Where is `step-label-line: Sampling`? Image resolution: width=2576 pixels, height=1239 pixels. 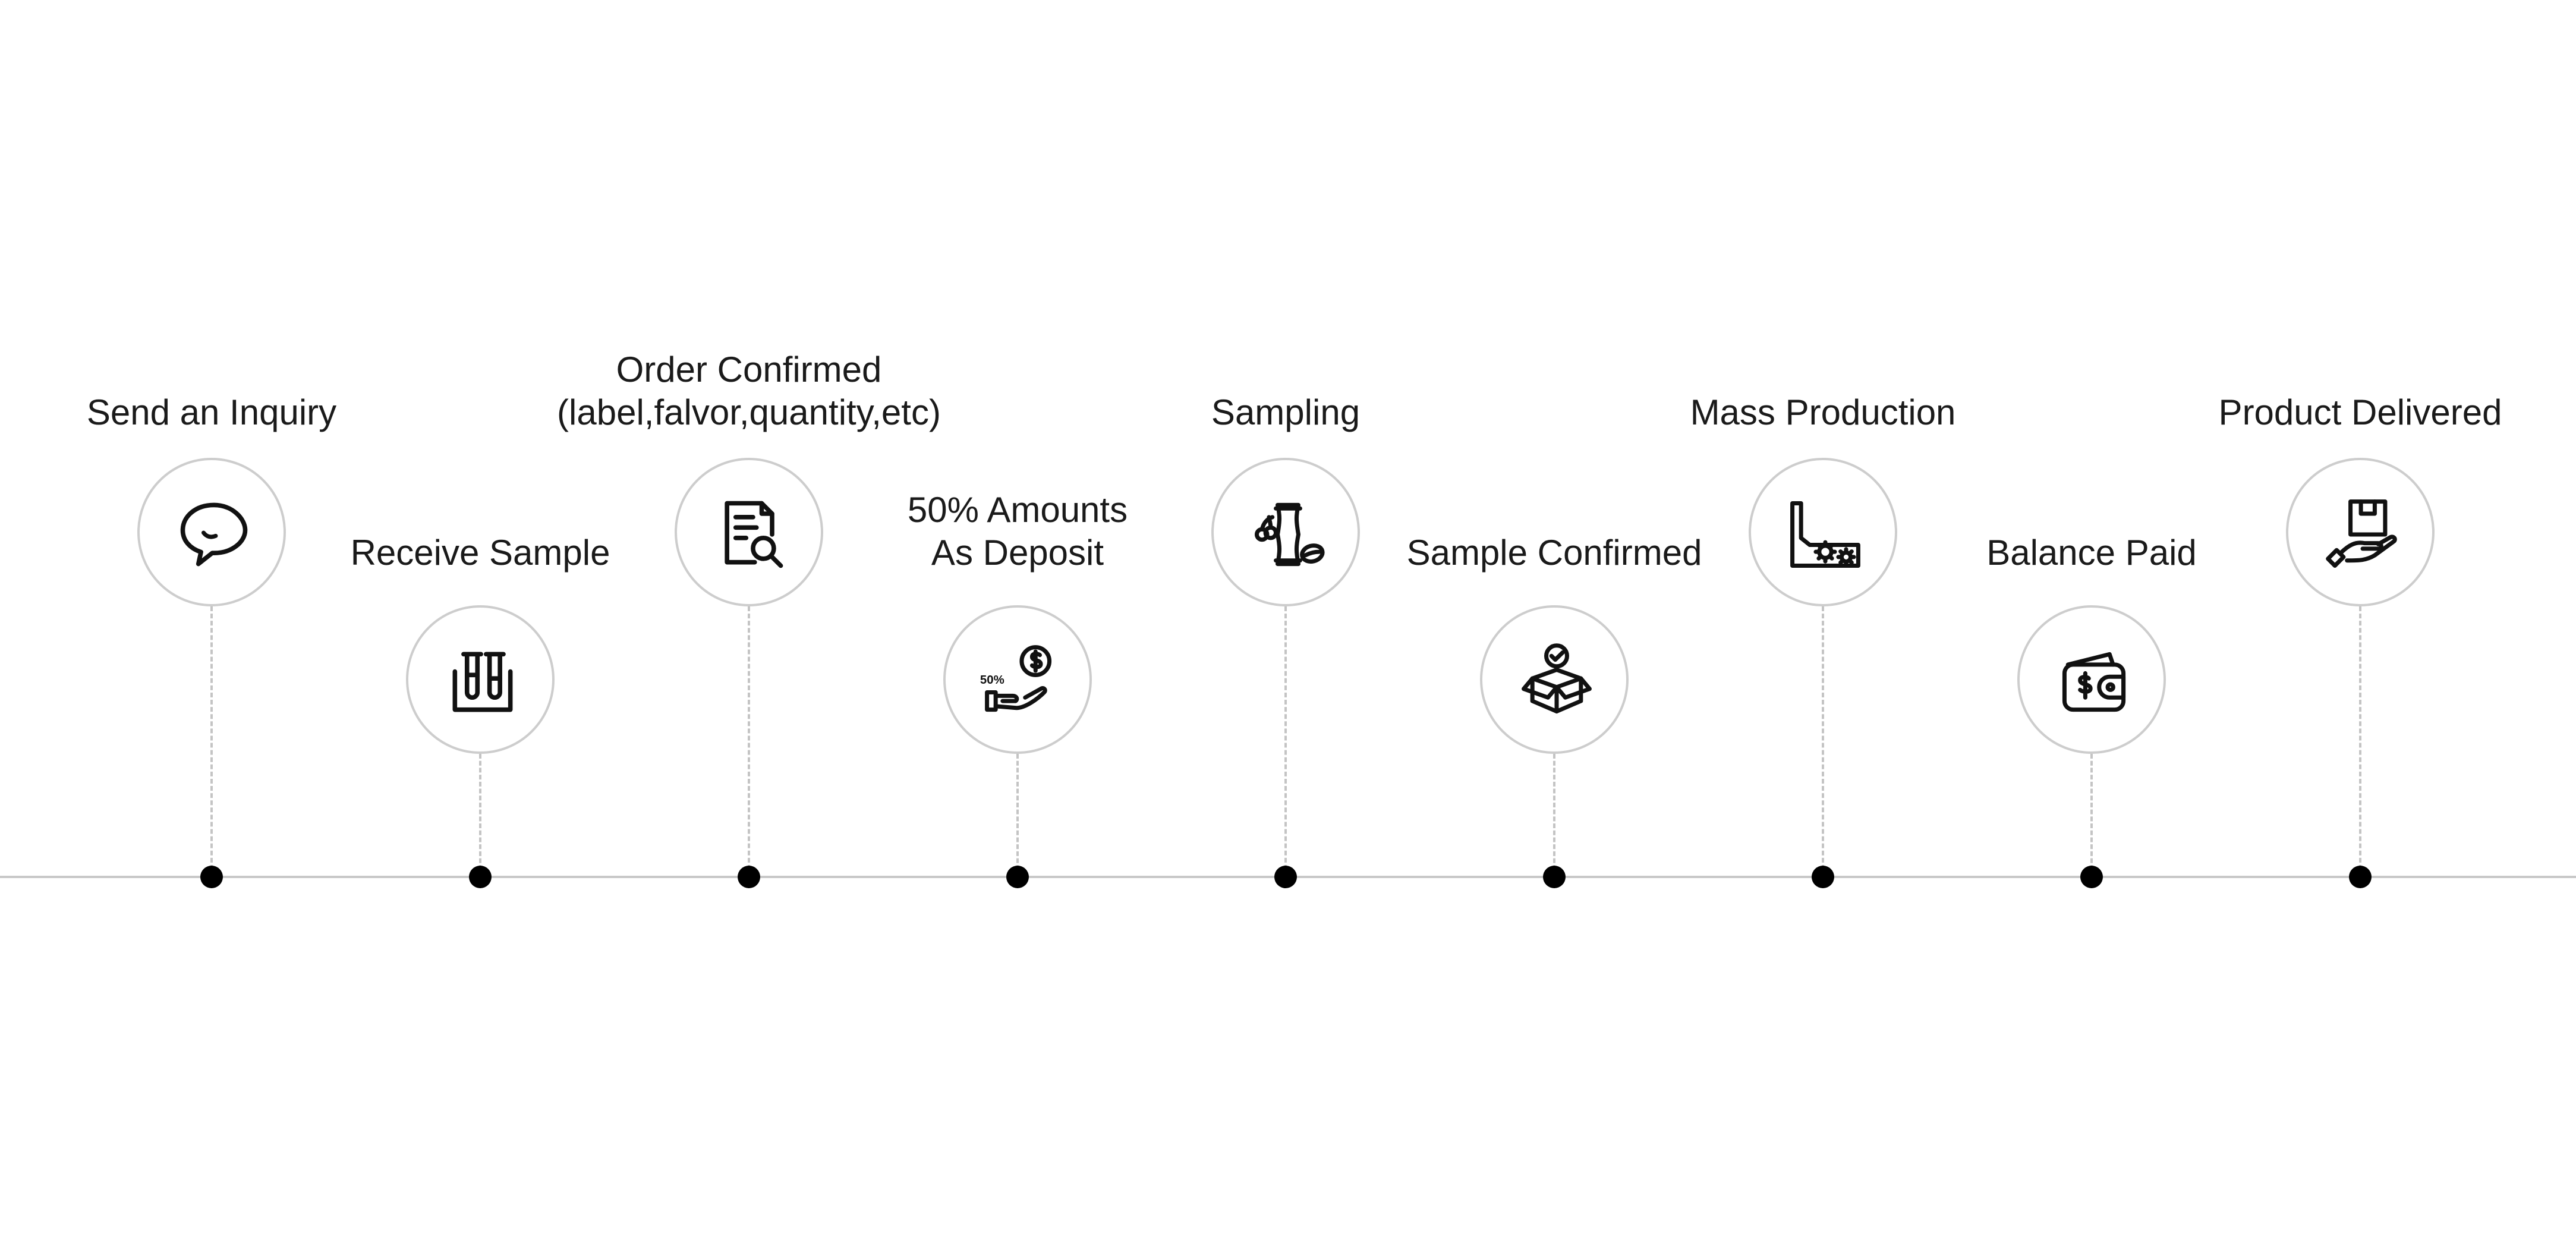 step-label-line: Sampling is located at coordinates (1286, 412).